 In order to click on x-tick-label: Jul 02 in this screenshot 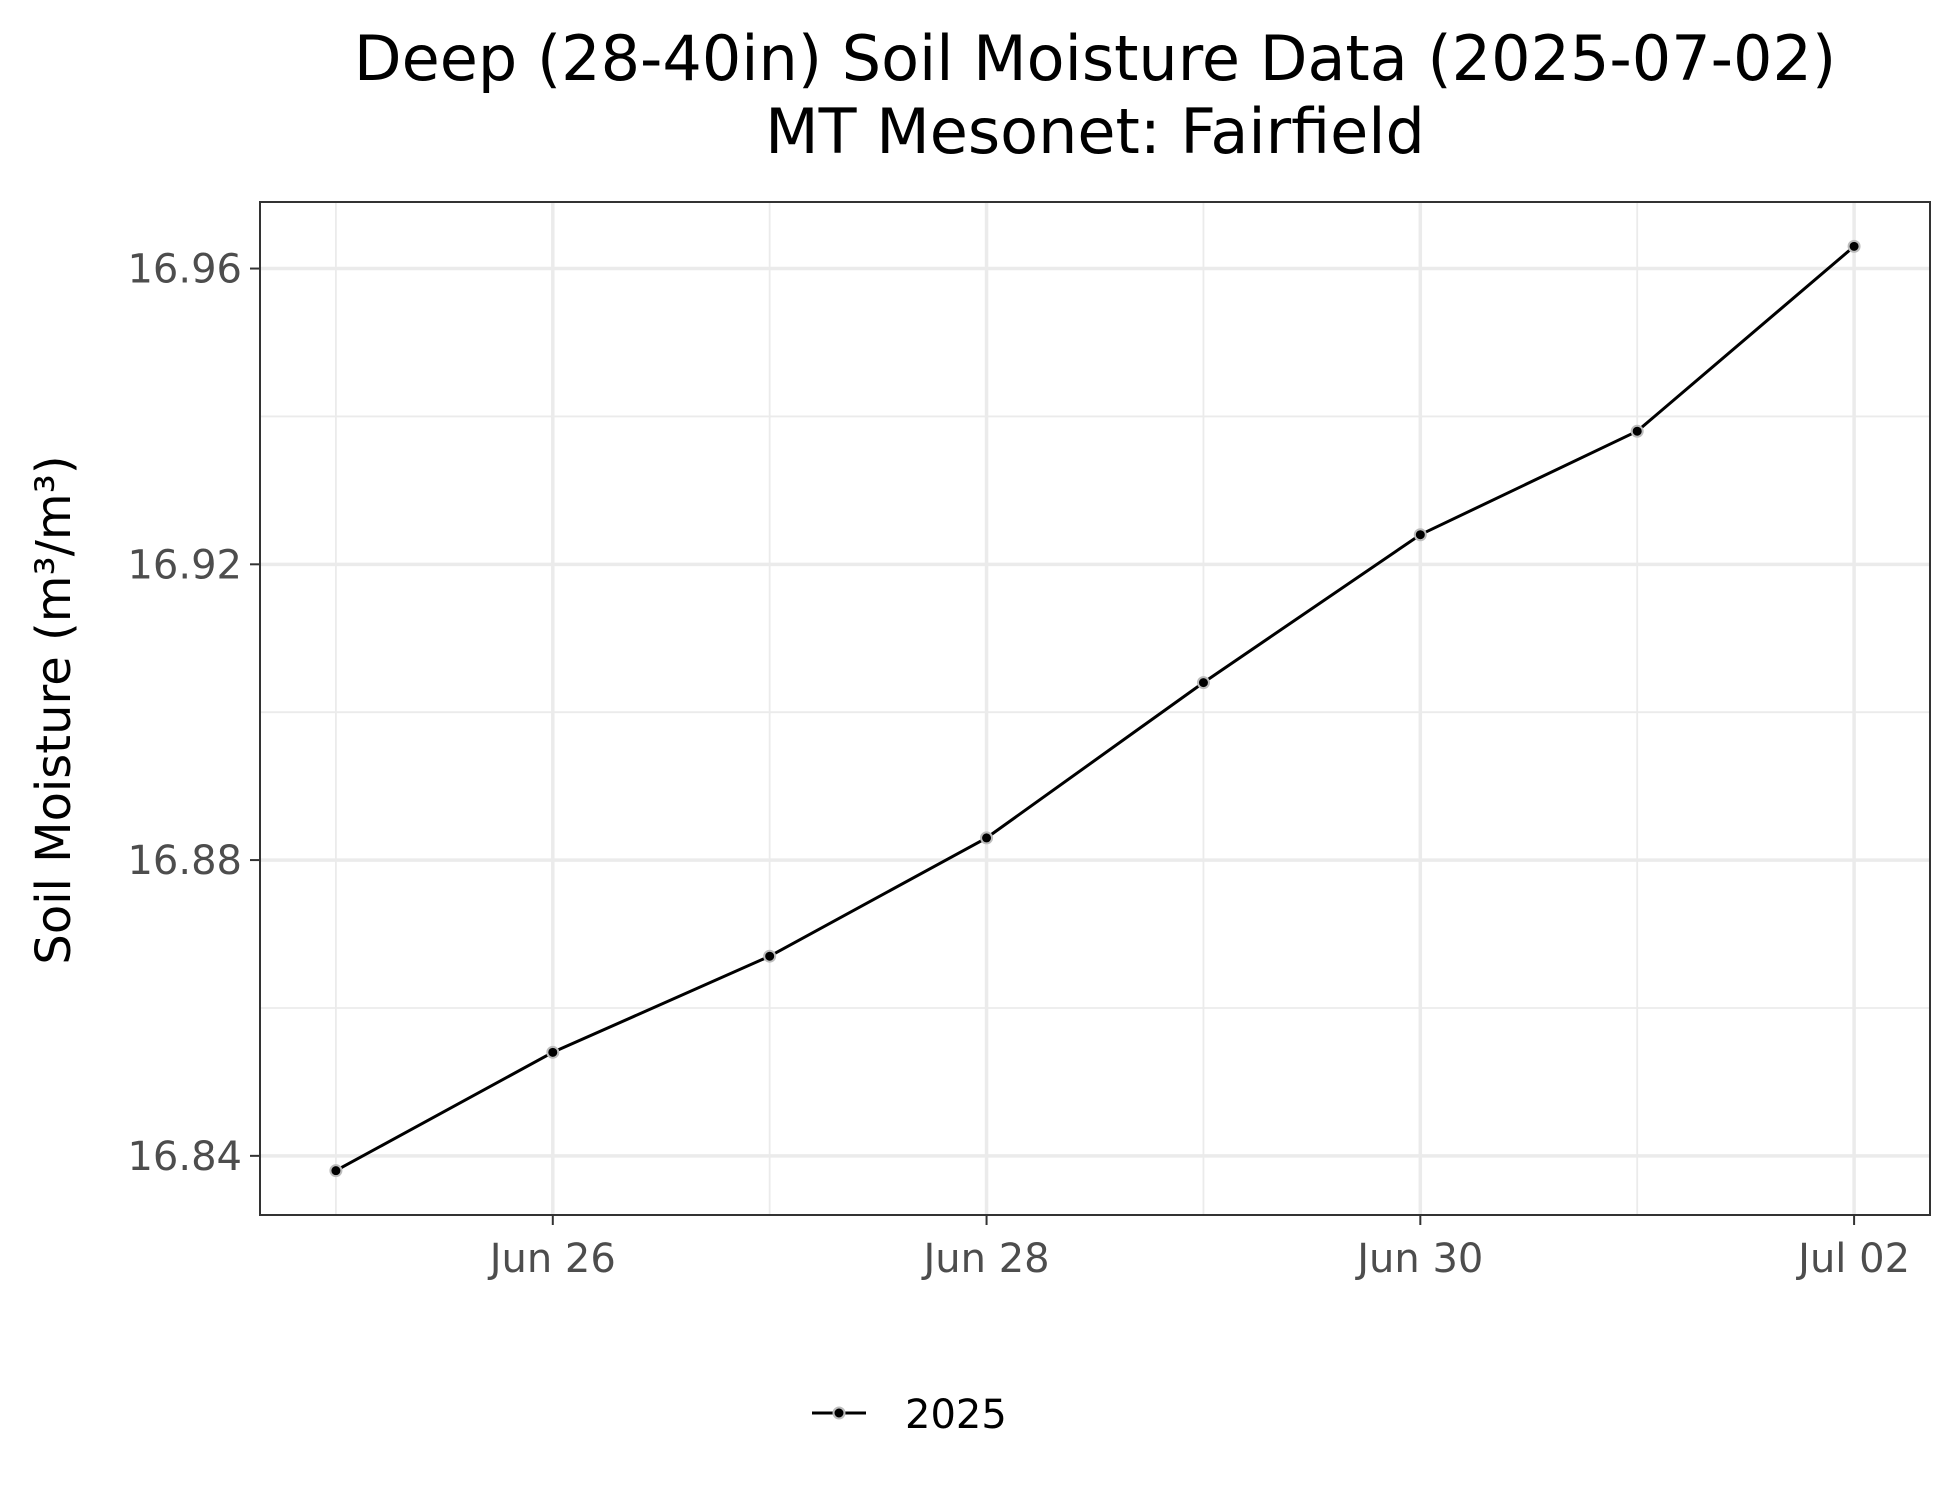, I will do `click(1852, 1259)`.